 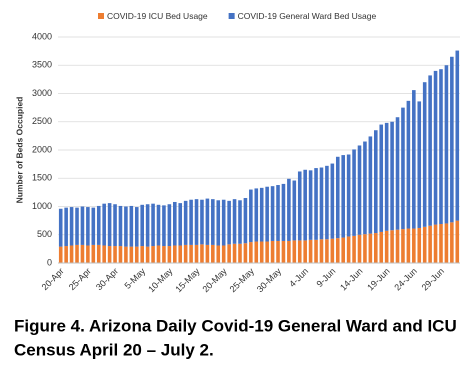 What do you see at coordinates (114, 349) in the screenshot?
I see `caption-line: Census April 20 – July 2.` at bounding box center [114, 349].